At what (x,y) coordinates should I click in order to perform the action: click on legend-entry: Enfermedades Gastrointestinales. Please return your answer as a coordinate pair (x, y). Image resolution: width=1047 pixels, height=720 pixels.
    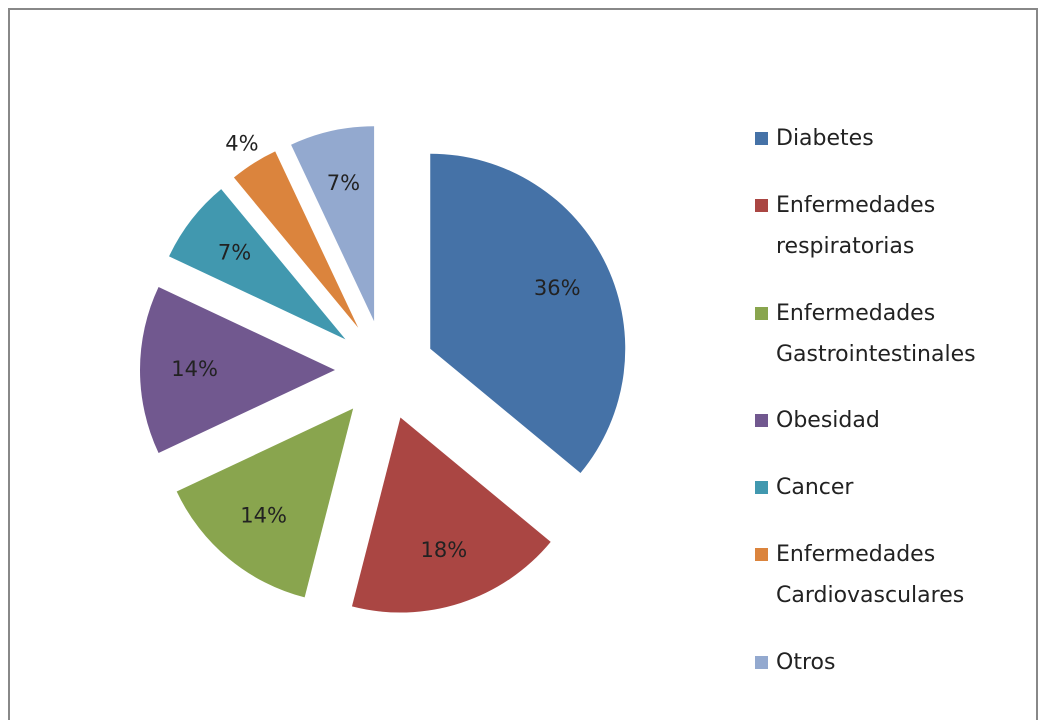
    Looking at the image, I should click on (880, 334).